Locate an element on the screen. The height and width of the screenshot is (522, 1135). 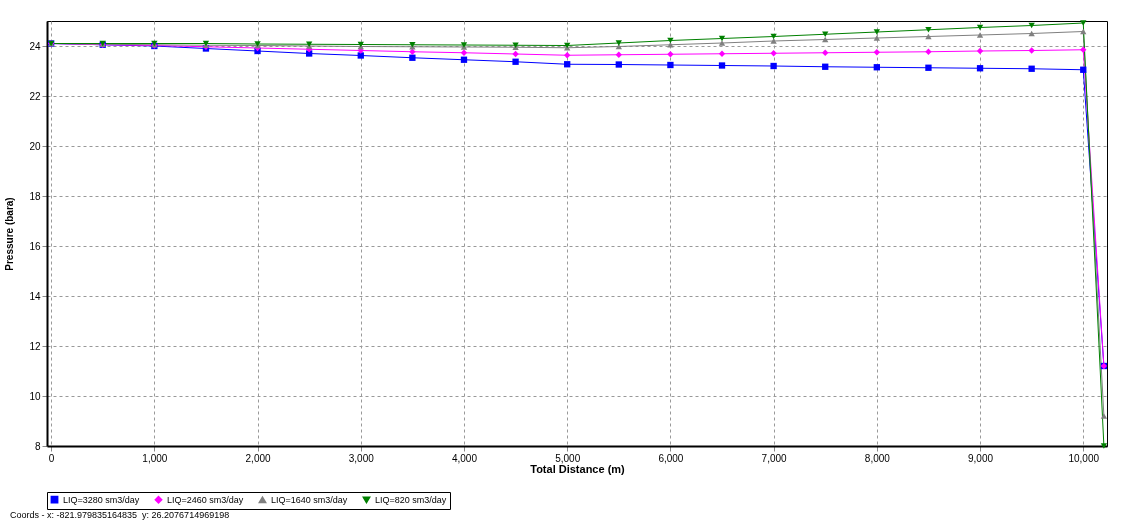
y-tick-label: 16 is located at coordinates (35, 246).